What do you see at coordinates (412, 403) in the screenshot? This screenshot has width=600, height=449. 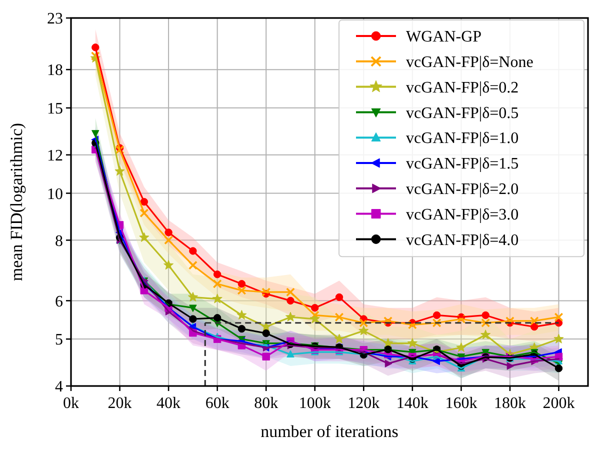 I see `x-tick-label: 140k` at bounding box center [412, 403].